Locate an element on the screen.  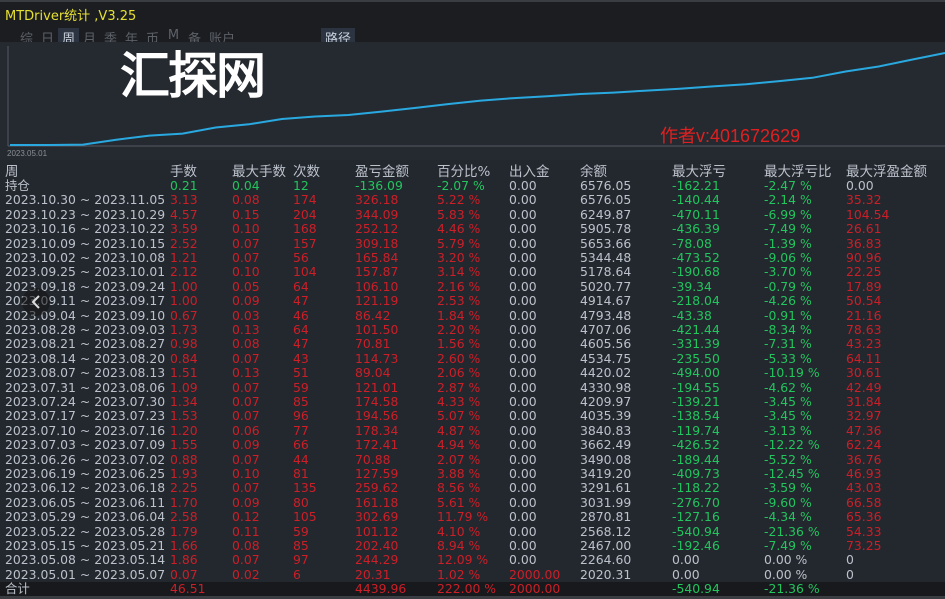
cell-col-0: 2023.06.05 ~ 2023.06.11 is located at coordinates (85, 502).